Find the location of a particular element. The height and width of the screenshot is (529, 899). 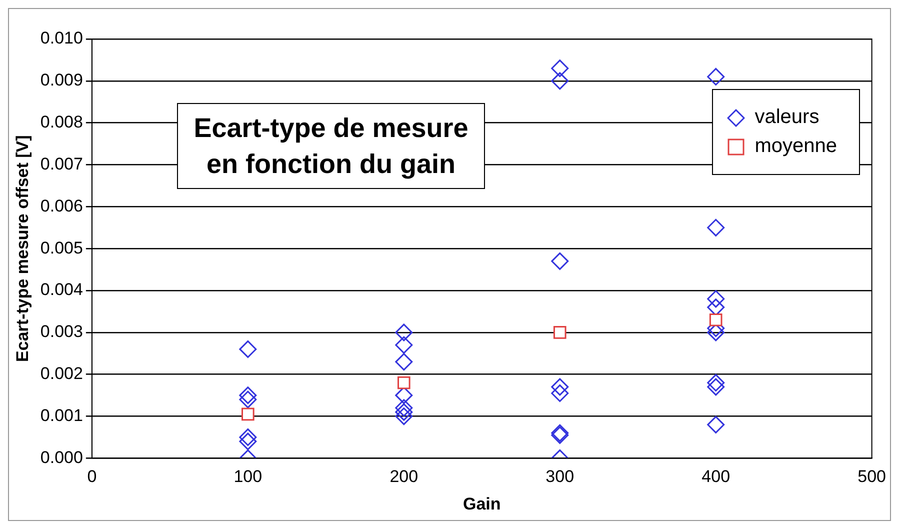

x-tick-label: 0 is located at coordinates (92, 476).